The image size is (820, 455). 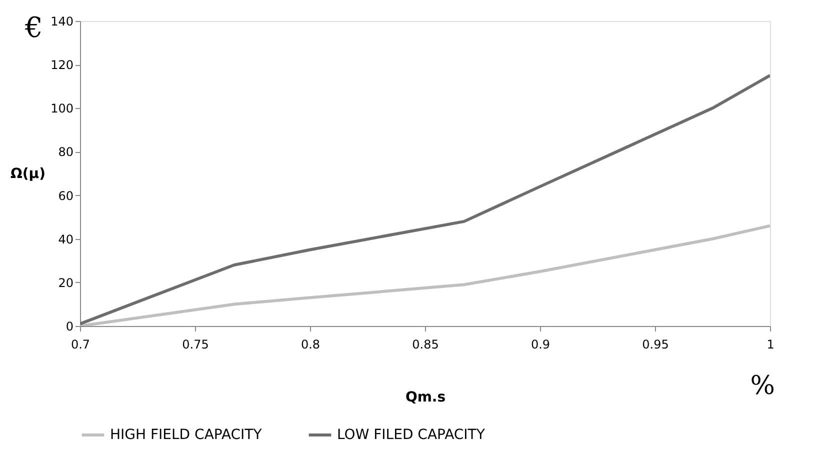 I want to click on y-tick-label: 40, so click(x=66, y=239).